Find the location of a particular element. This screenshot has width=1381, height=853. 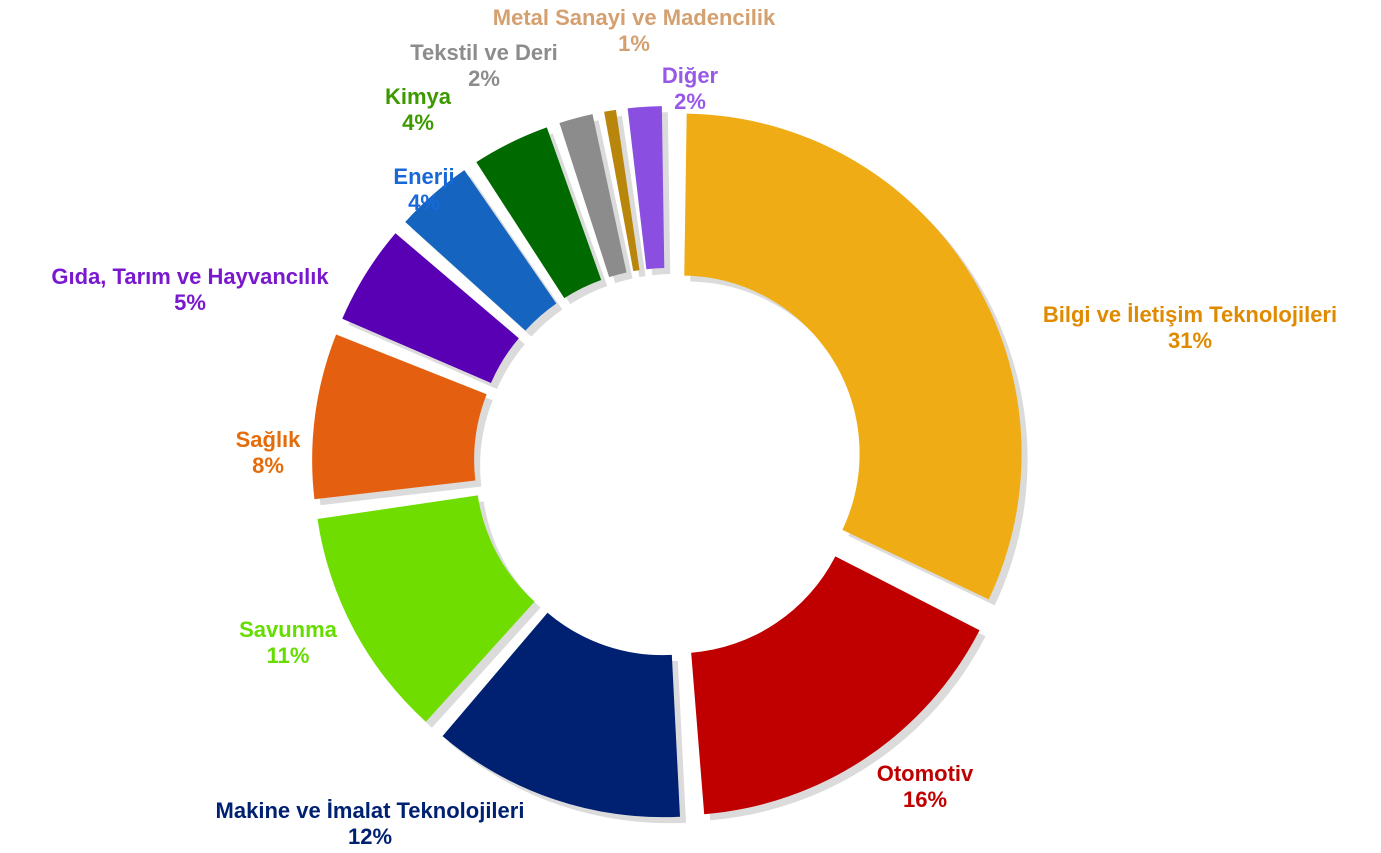

slice-gida-tarim-ve-hayvancilik is located at coordinates (430, 308).